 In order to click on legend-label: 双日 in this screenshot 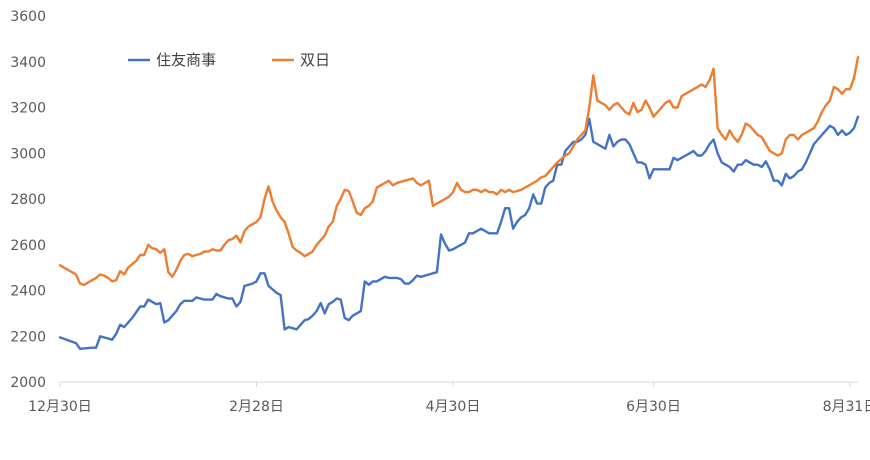, I will do `click(315, 60)`.